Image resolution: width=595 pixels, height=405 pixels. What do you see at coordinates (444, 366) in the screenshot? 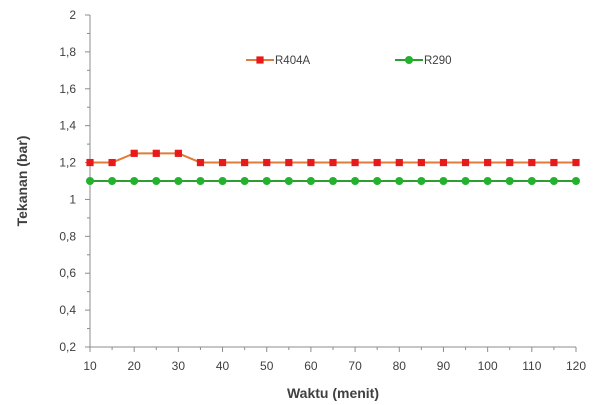
I see `x-tick-label: 90` at bounding box center [444, 366].